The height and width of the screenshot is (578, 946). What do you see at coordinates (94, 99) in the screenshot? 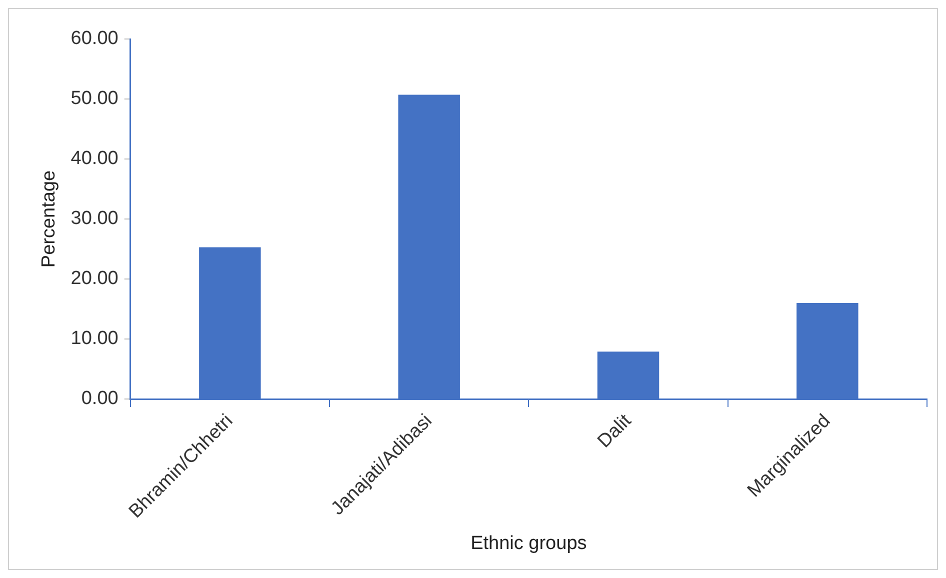
I see `y-tick-label: 50.00` at bounding box center [94, 99].